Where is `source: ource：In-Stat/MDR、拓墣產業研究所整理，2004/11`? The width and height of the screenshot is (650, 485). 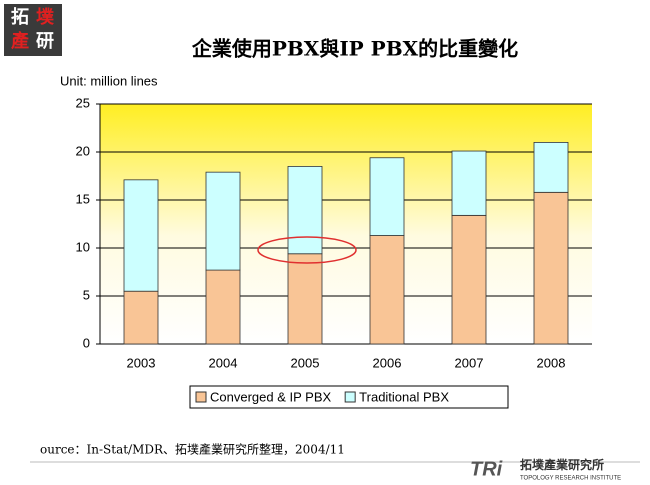
source: ource：In-Stat/MDR、拓墣產業研究所整理，2004/11 is located at coordinates (192, 449).